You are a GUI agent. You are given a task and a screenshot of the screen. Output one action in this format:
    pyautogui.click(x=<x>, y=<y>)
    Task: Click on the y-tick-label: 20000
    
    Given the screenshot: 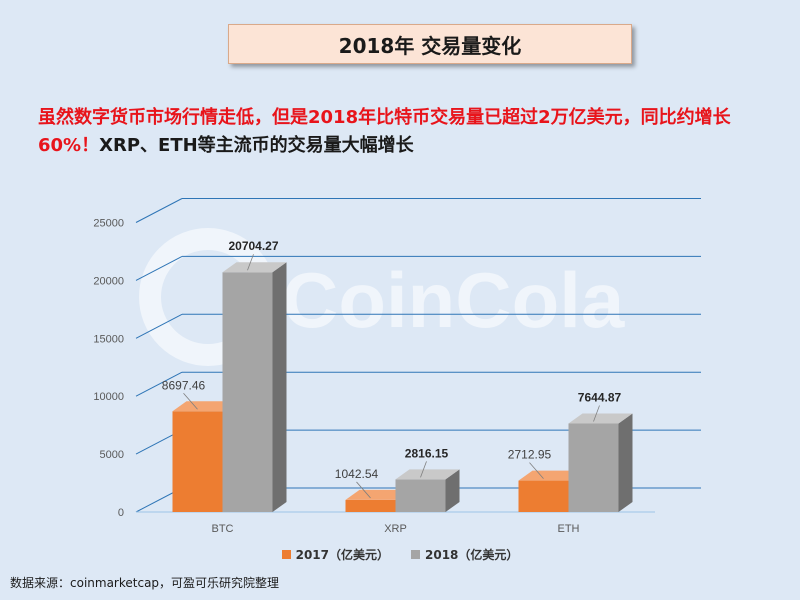 What is the action you would take?
    pyautogui.click(x=108, y=281)
    